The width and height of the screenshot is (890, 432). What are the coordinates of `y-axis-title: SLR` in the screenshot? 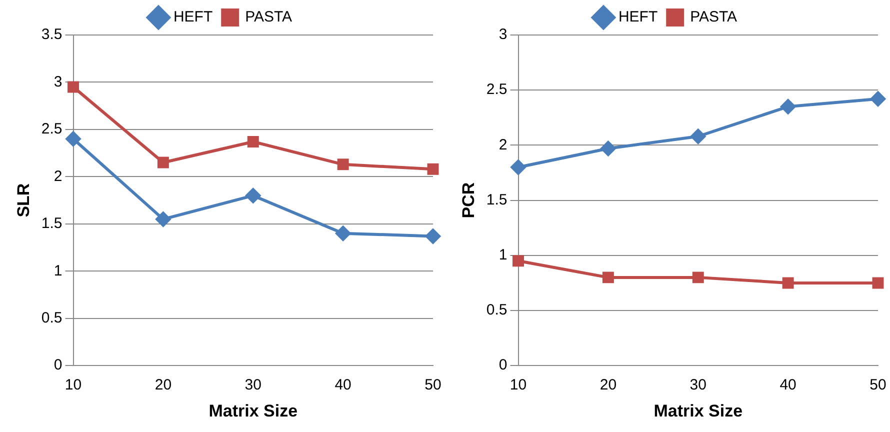 It's located at (23, 200).